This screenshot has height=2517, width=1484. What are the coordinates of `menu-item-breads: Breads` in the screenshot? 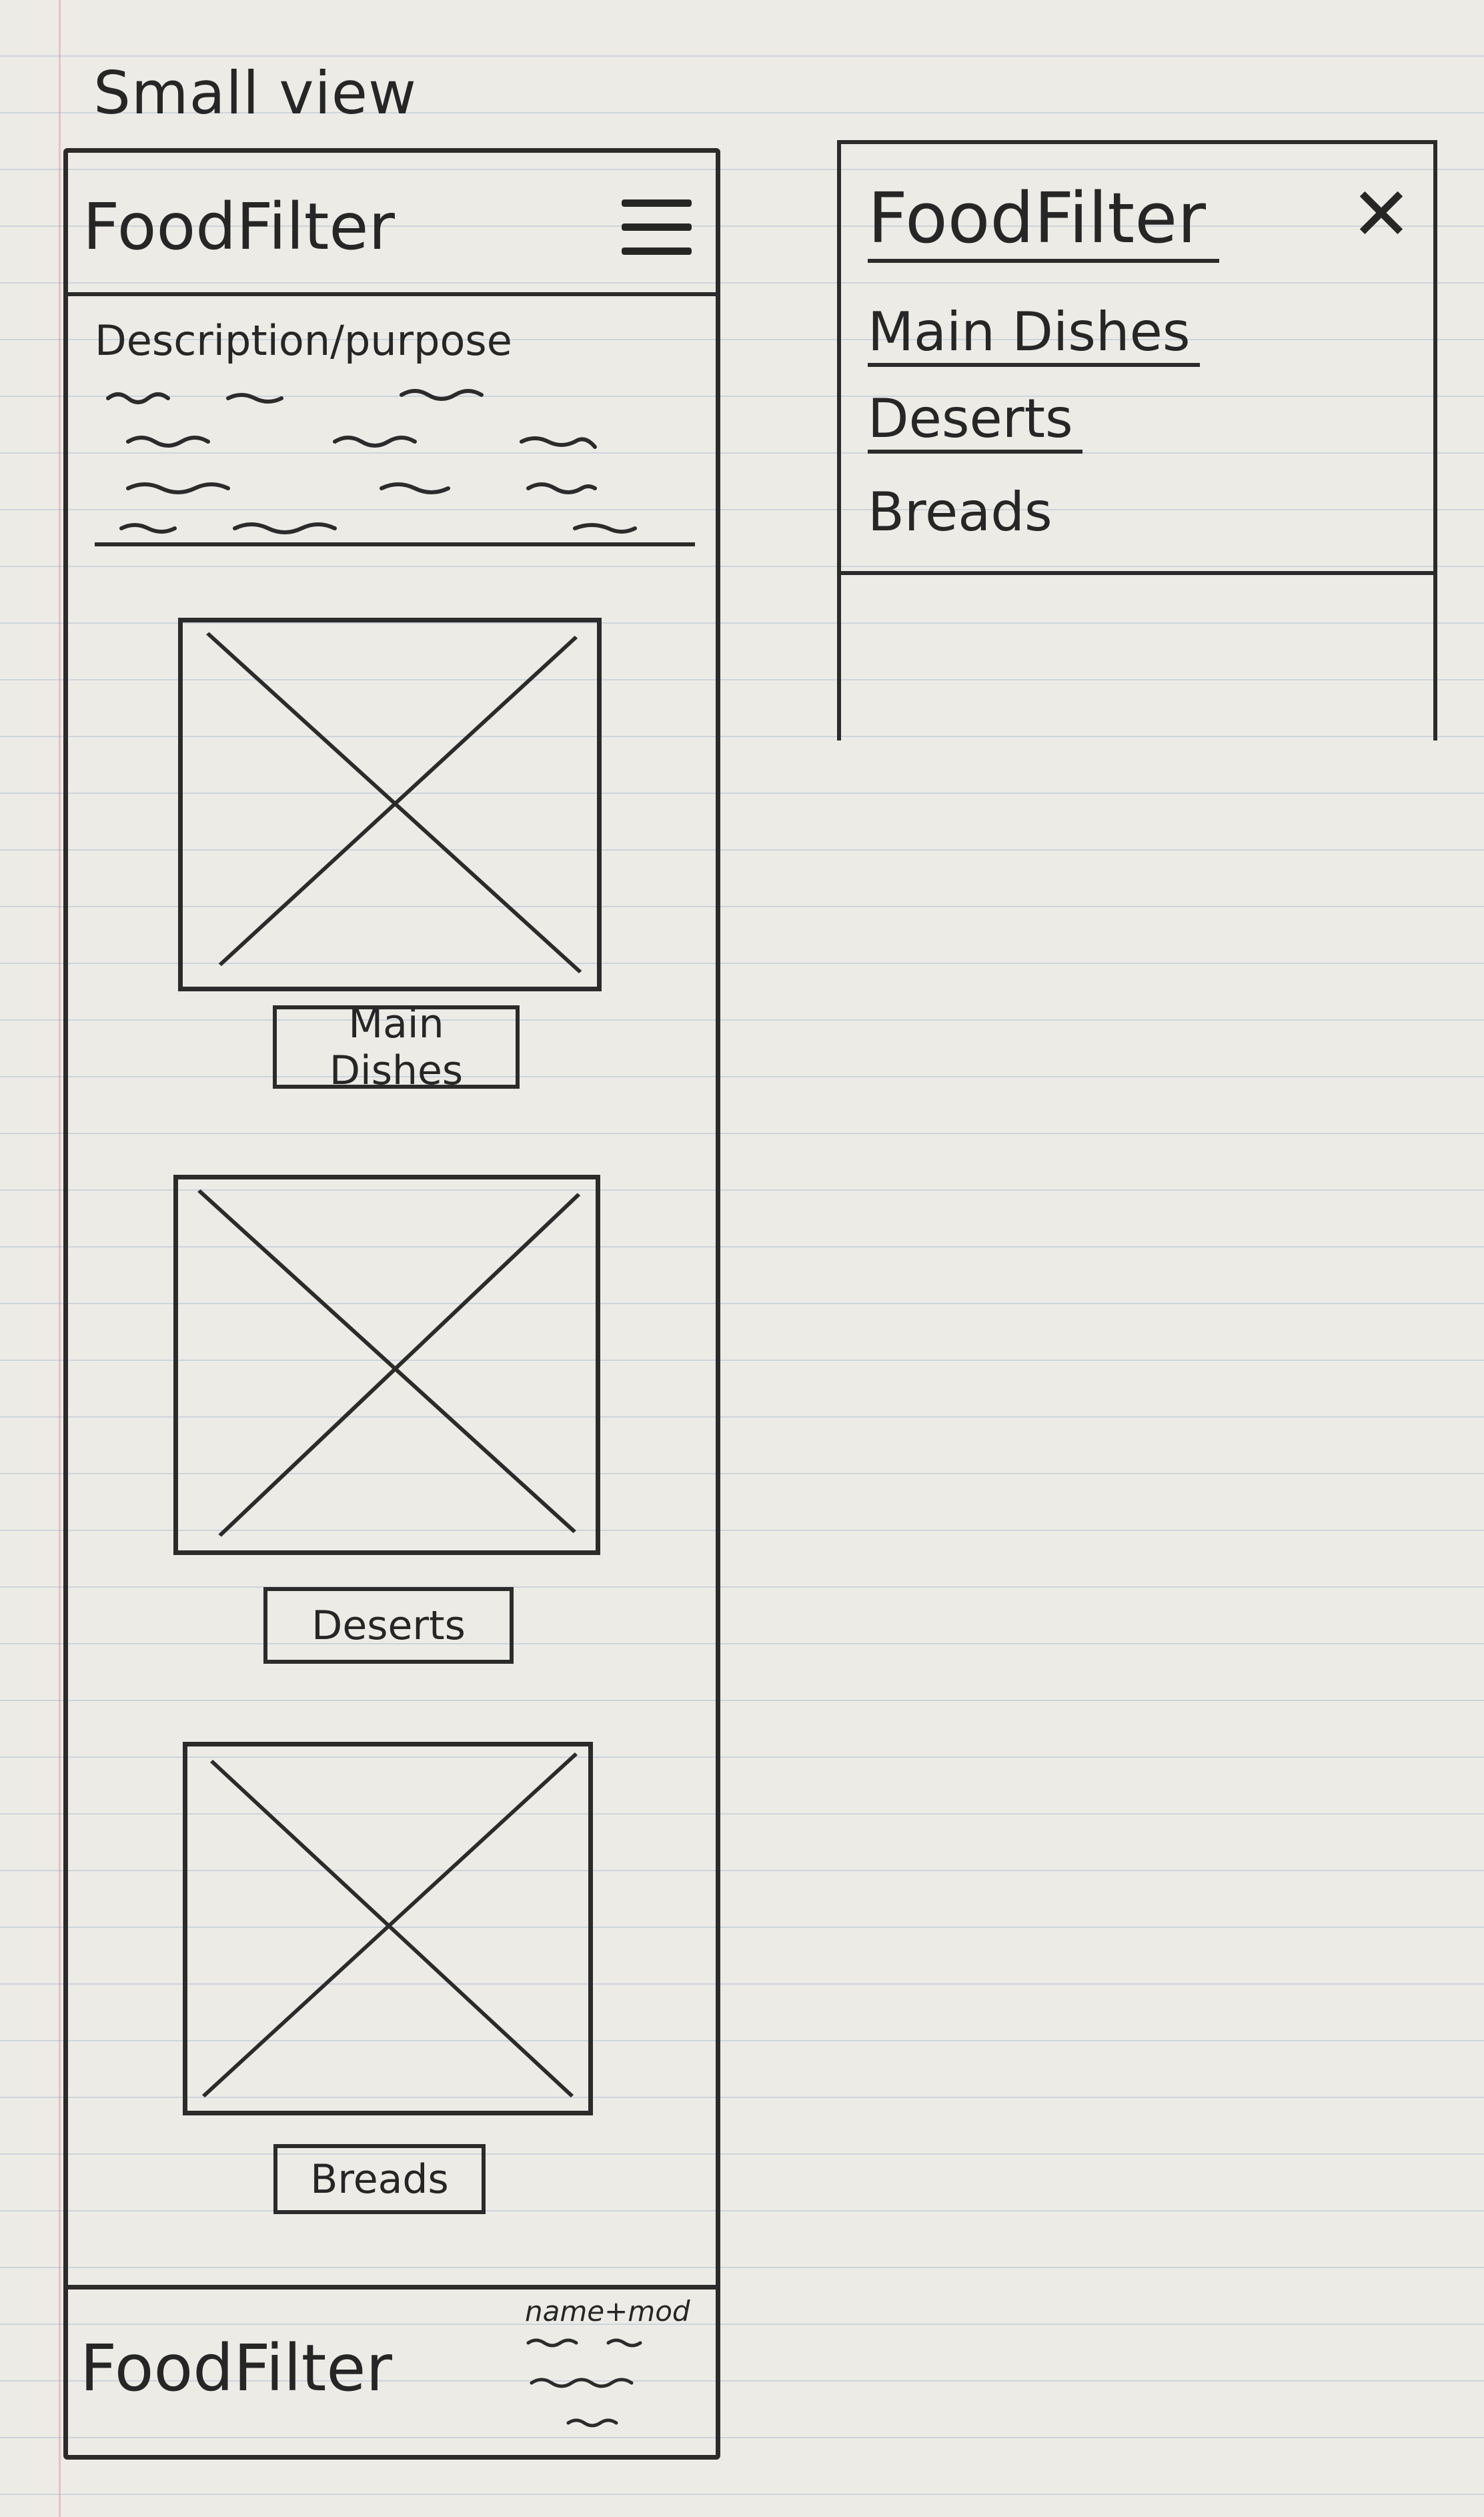 It's located at (960, 512).